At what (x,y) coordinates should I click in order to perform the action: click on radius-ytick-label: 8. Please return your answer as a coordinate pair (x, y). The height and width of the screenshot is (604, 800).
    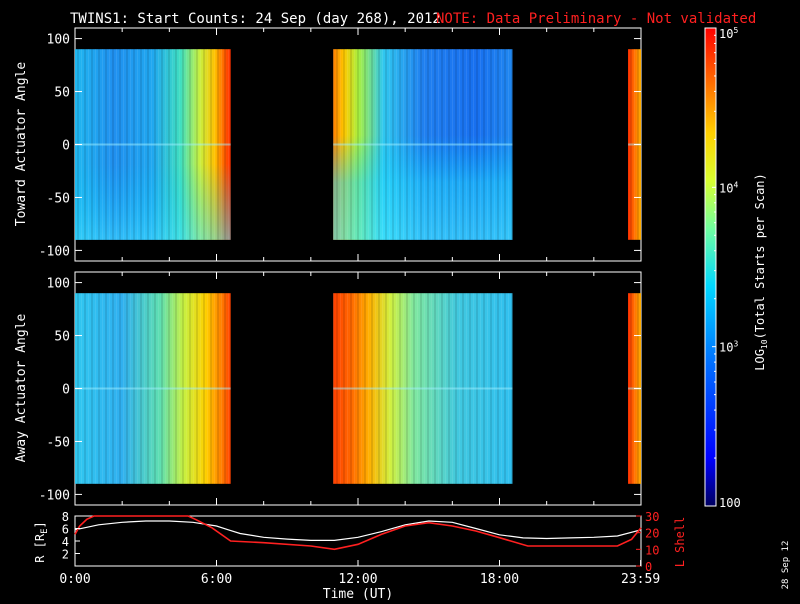
    Looking at the image, I should click on (65, 517).